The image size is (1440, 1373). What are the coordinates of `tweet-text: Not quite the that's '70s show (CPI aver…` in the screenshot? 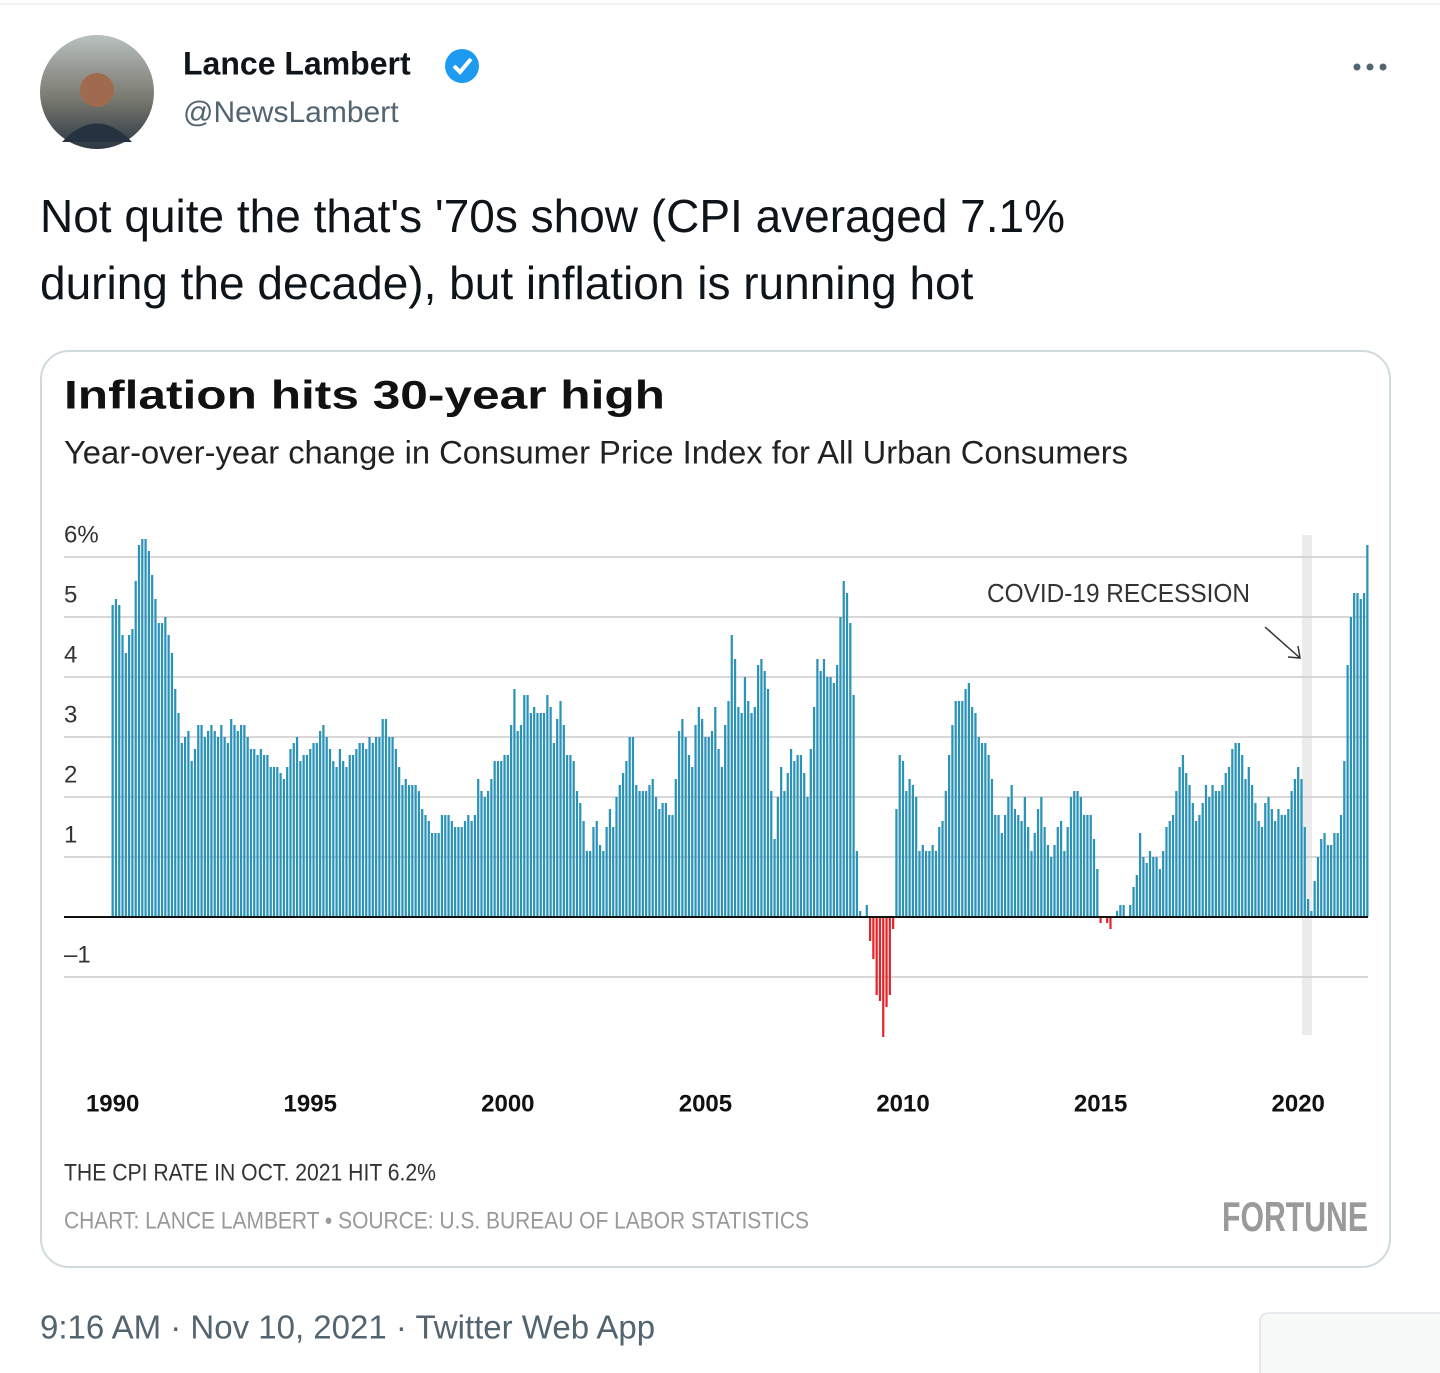 It's located at (552, 216).